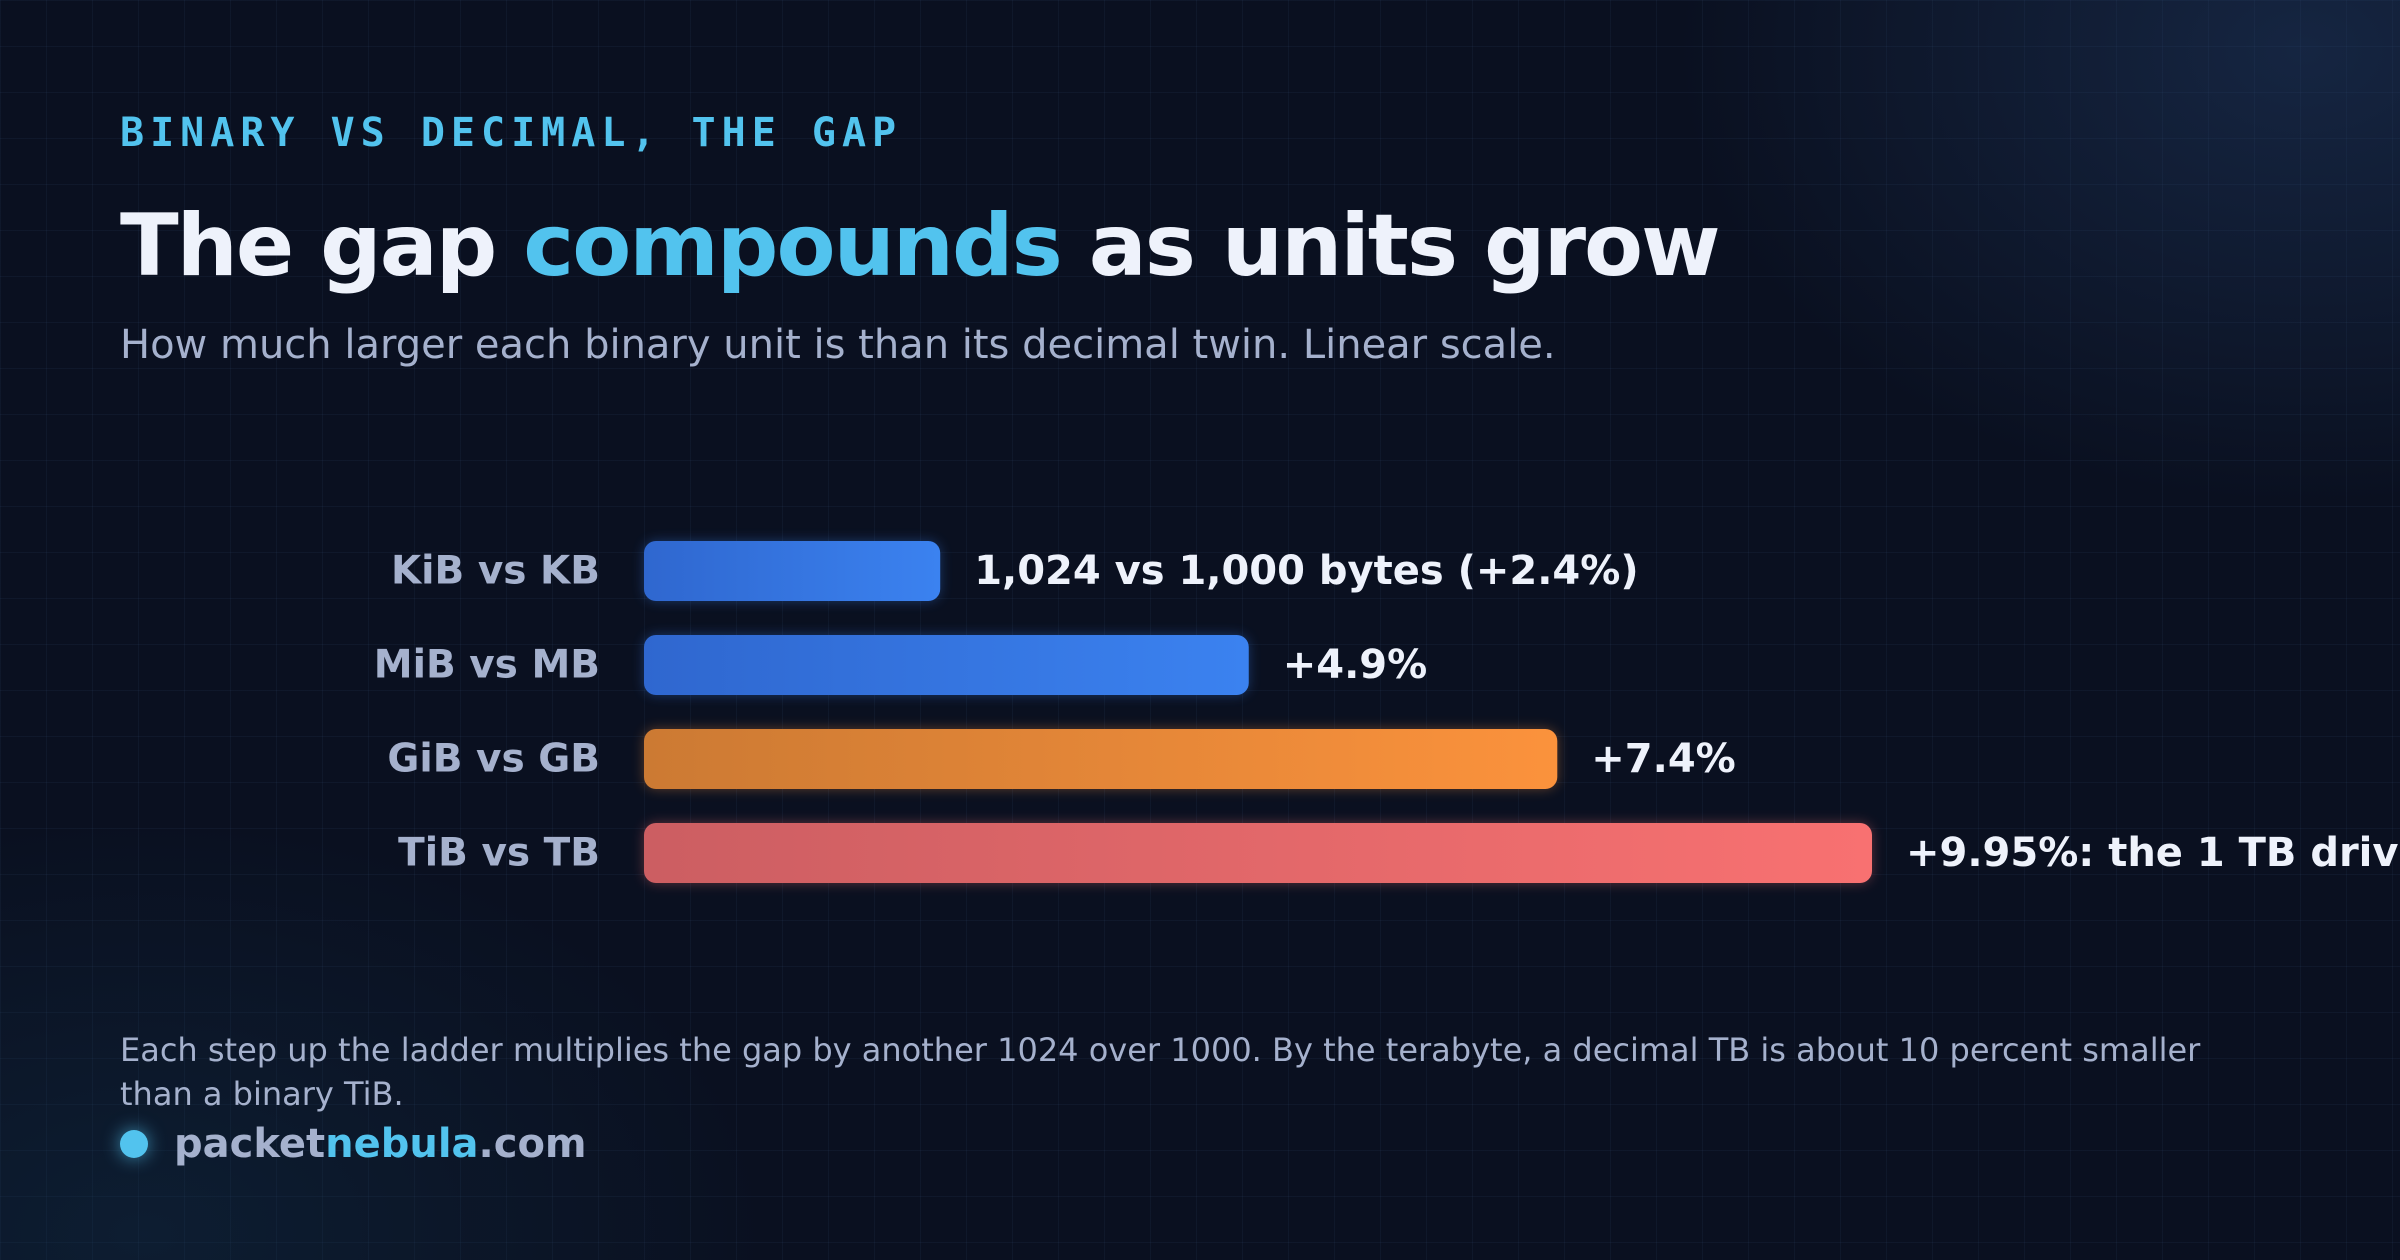  Describe the element at coordinates (532, 1144) in the screenshot. I see `brand-part-3: .com` at that location.